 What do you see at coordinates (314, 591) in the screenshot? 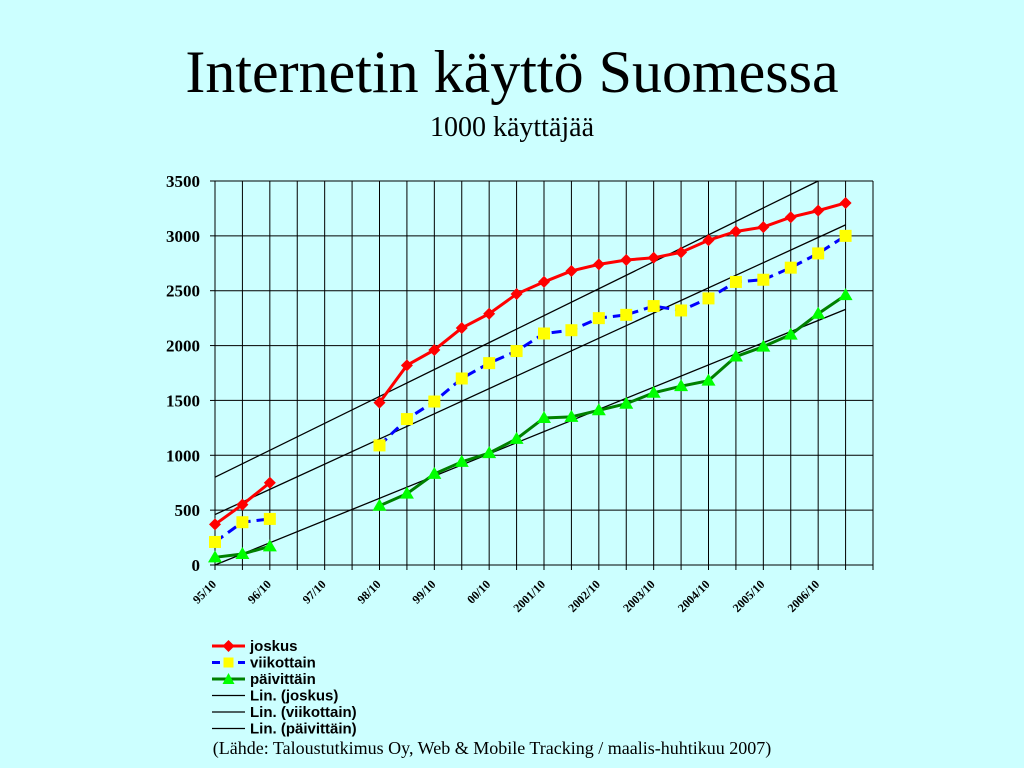
I see `x-tick-label: 97/10` at bounding box center [314, 591].